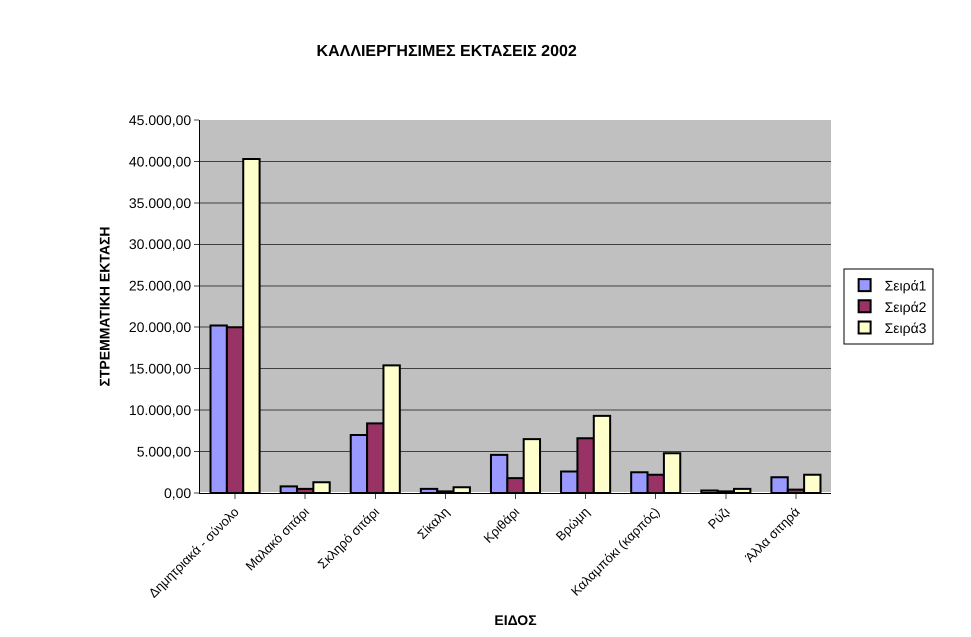 The height and width of the screenshot is (637, 971). I want to click on y-tick-label: 15.000,00, so click(160, 368).